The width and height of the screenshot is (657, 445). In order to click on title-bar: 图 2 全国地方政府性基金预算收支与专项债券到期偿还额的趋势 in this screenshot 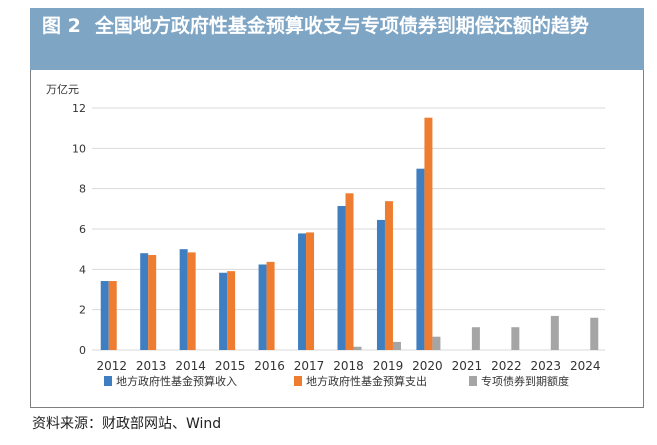, I will do `click(337, 39)`.